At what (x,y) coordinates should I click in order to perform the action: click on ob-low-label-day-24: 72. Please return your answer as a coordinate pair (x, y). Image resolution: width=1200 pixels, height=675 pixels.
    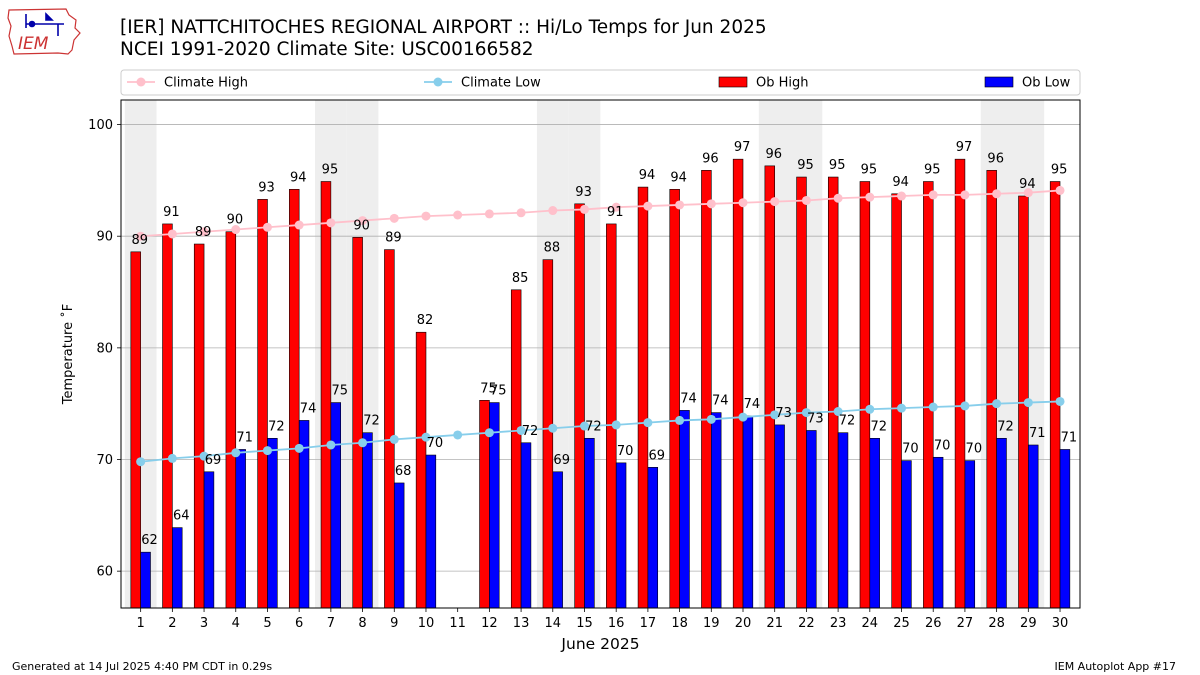
    Looking at the image, I should click on (878, 426).